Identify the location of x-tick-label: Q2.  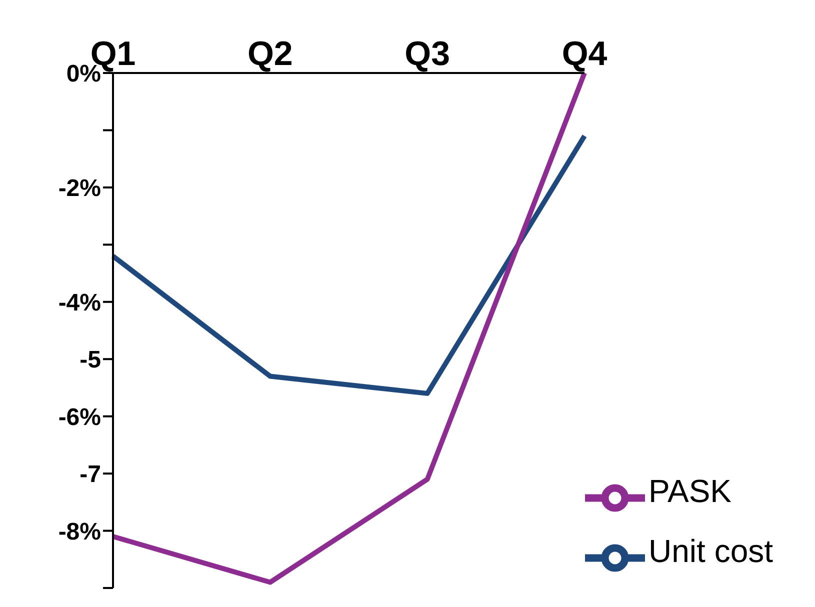
(270, 54).